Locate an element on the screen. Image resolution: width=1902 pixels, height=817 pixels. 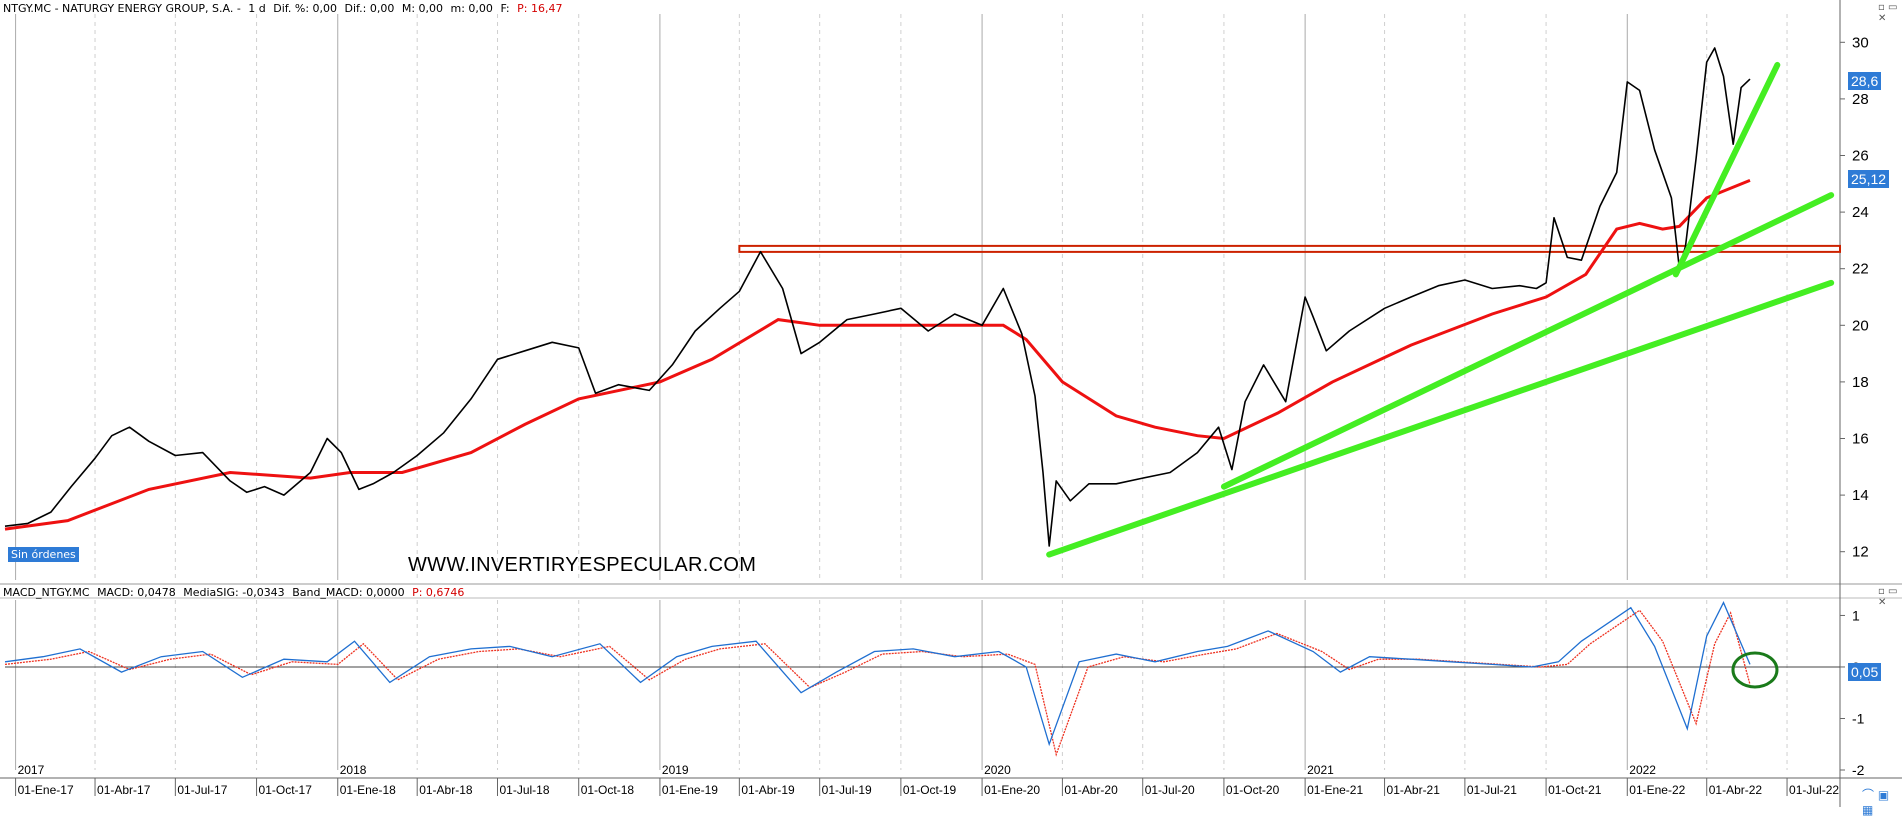
x-tick-label: 01-Oct-17 is located at coordinates (286, 790).